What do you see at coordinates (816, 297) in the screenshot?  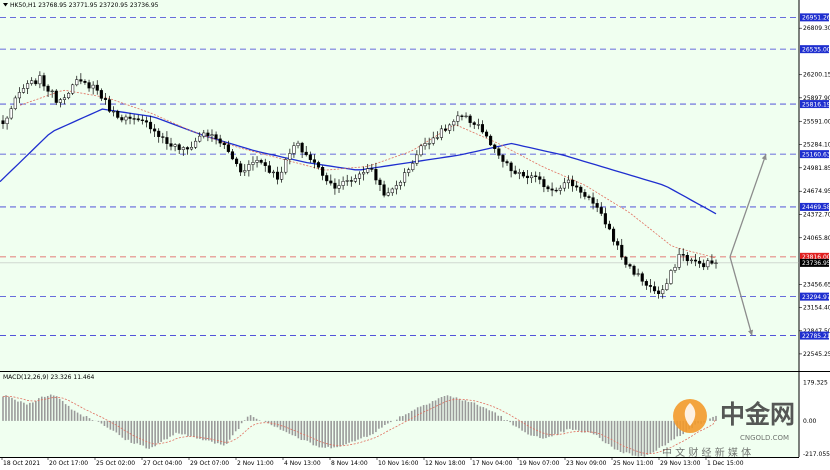 I see `price-tag-label: 23294.97` at bounding box center [816, 297].